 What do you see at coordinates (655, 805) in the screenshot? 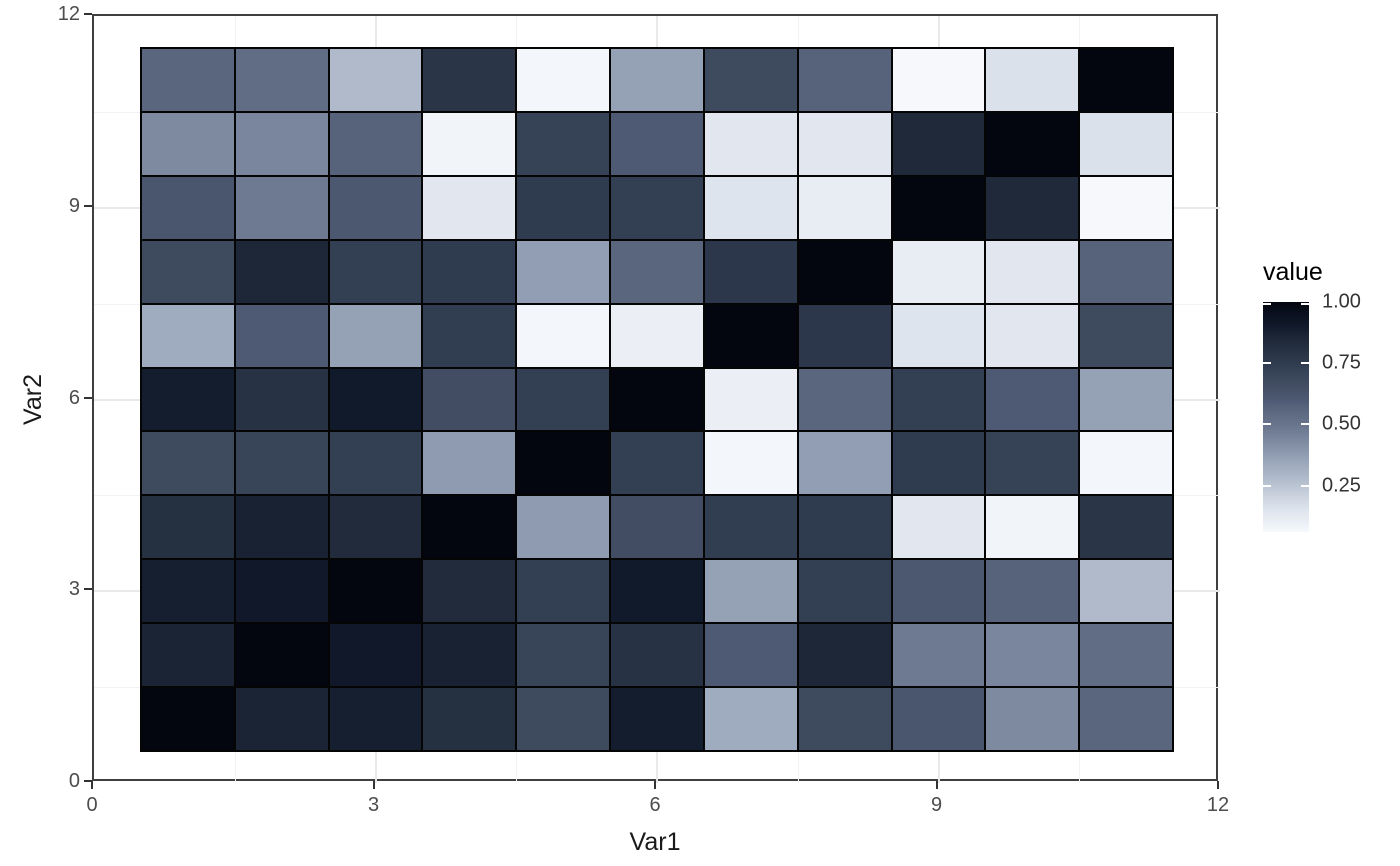
I see `x-axis-tick-label: 6` at bounding box center [655, 805].